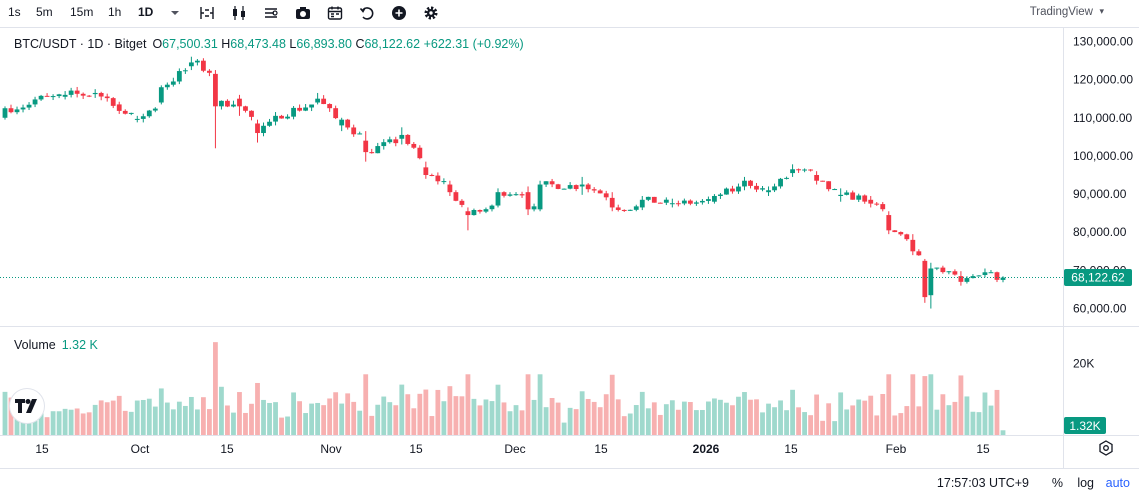 Image resolution: width=1139 pixels, height=498 pixels. Describe the element at coordinates (27, 406) in the screenshot. I see `tradingview-logo` at that location.